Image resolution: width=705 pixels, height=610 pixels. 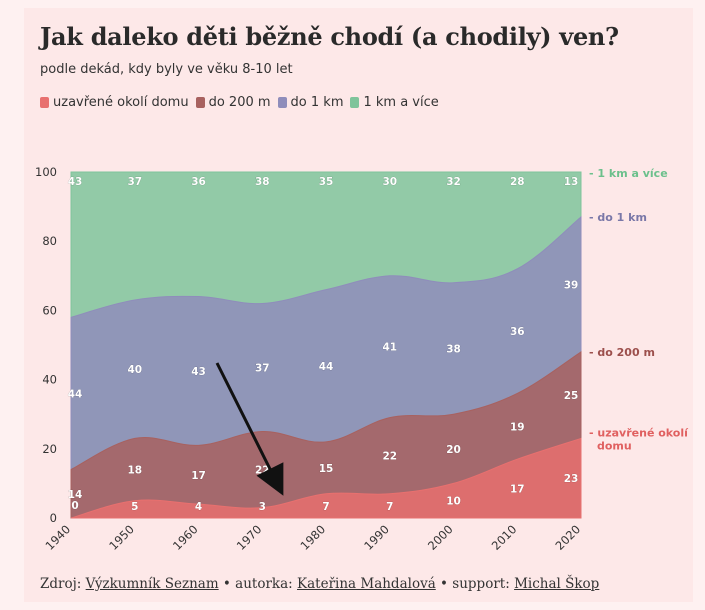 I want to click on series-end-label-line: domu, so click(x=614, y=445).